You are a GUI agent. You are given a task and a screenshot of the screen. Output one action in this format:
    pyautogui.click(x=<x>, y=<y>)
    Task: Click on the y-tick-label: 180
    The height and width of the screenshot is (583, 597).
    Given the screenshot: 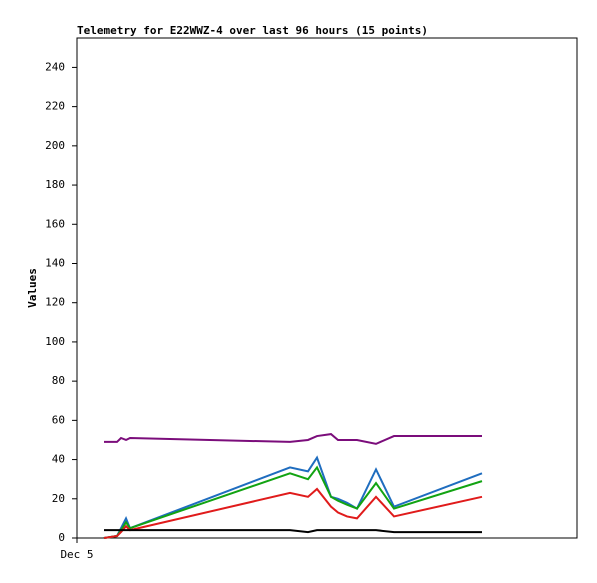 What is the action you would take?
    pyautogui.click(x=55, y=184)
    